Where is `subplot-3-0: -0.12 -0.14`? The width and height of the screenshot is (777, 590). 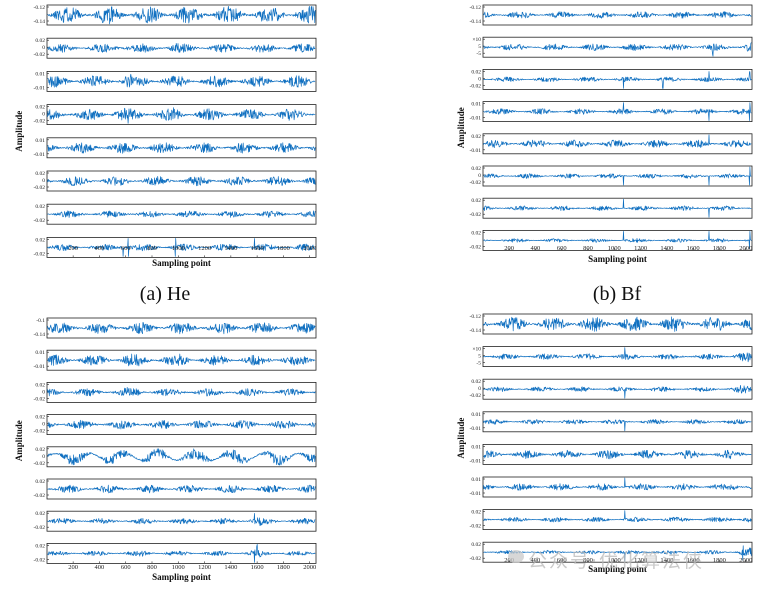 subplot-3-0: -0.12 -0.14 is located at coordinates (611, 324).